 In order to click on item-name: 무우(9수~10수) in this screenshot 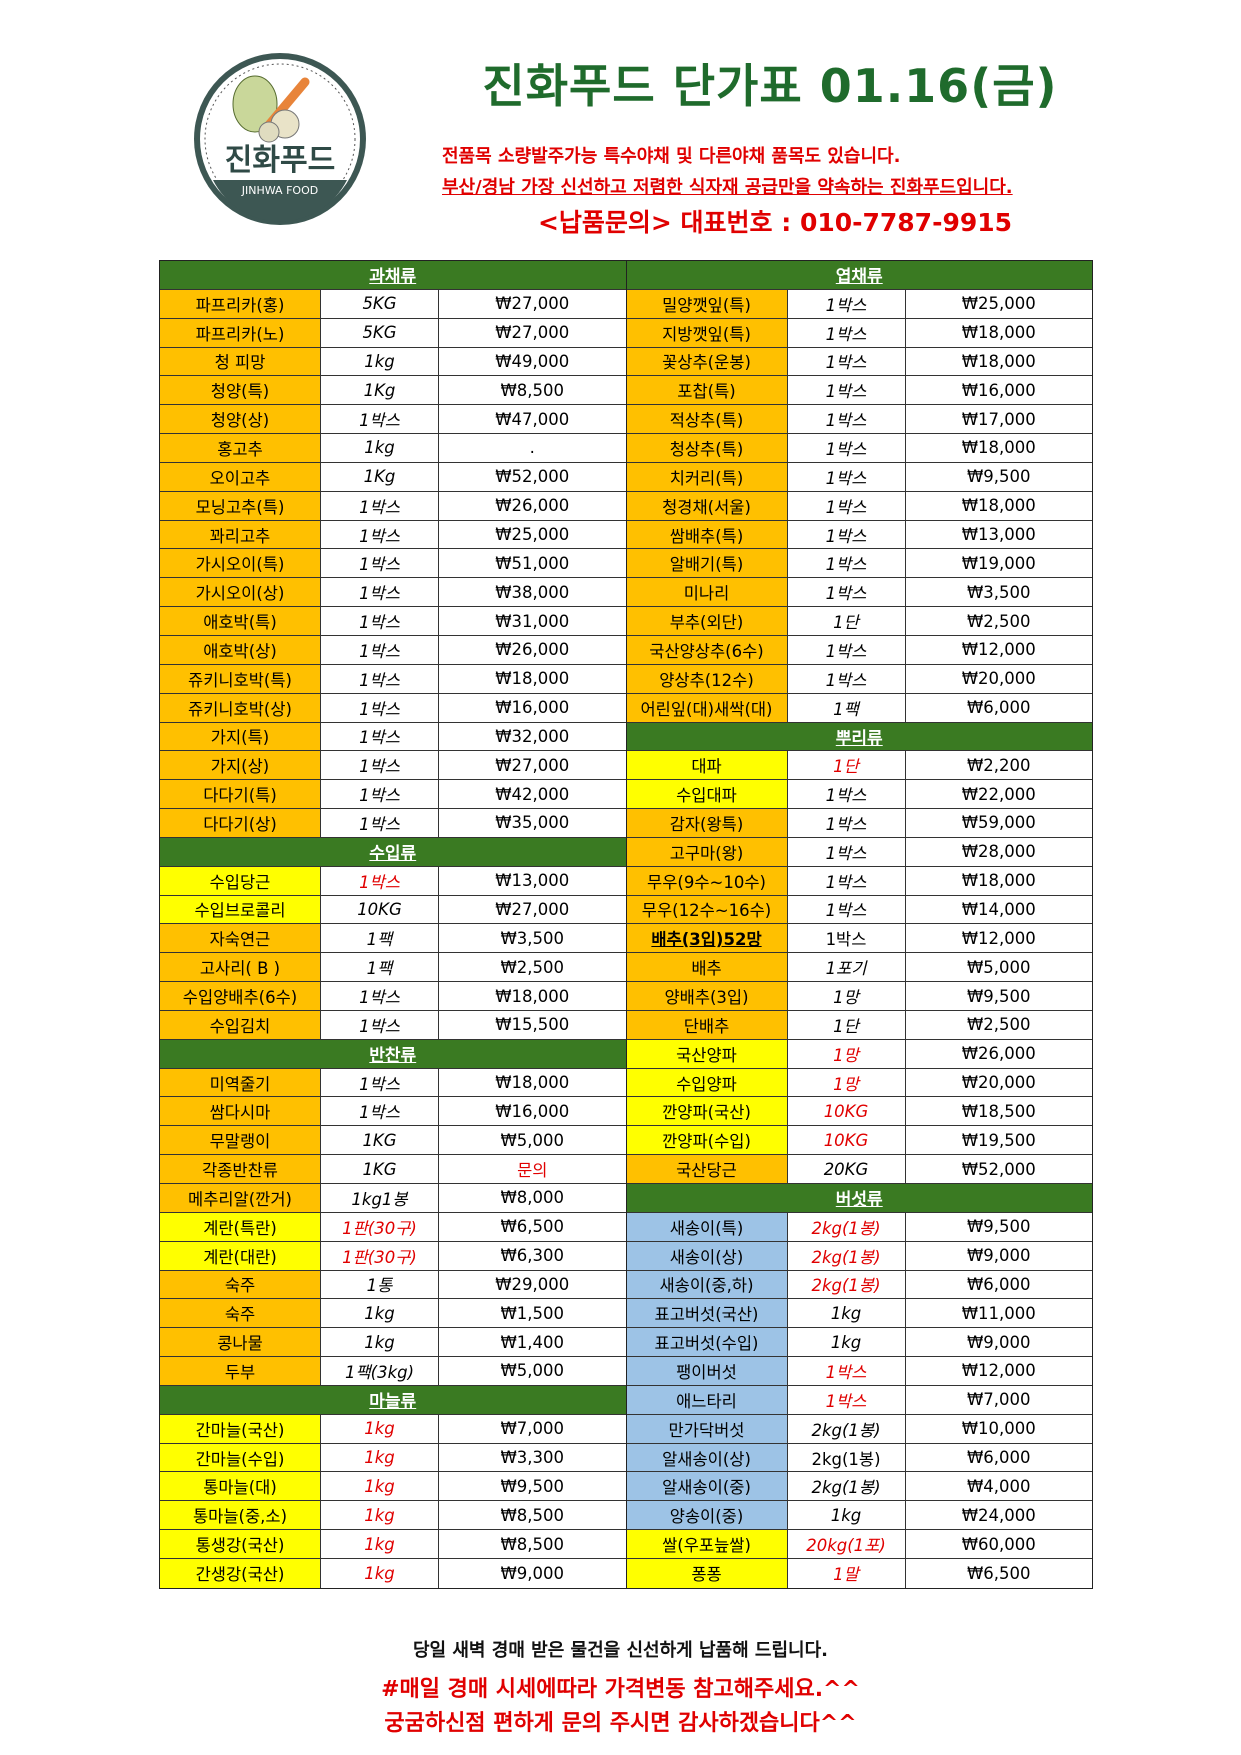, I will do `click(707, 880)`.